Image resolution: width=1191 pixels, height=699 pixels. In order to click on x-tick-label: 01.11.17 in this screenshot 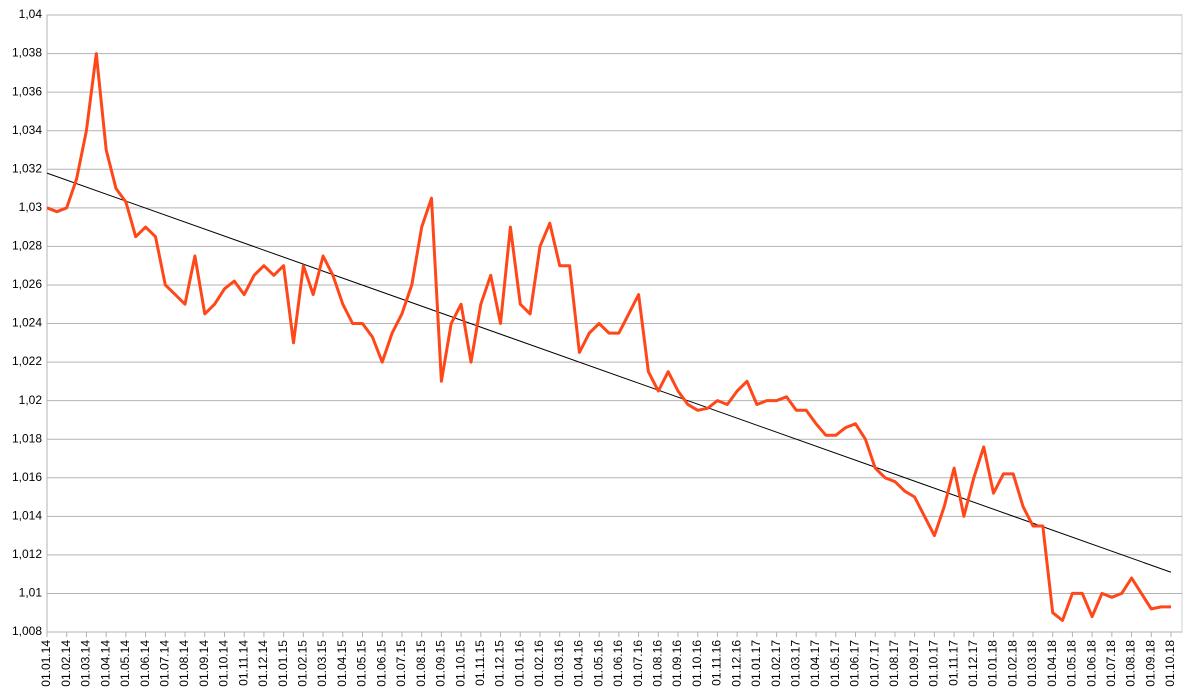, I will do `click(953, 663)`.